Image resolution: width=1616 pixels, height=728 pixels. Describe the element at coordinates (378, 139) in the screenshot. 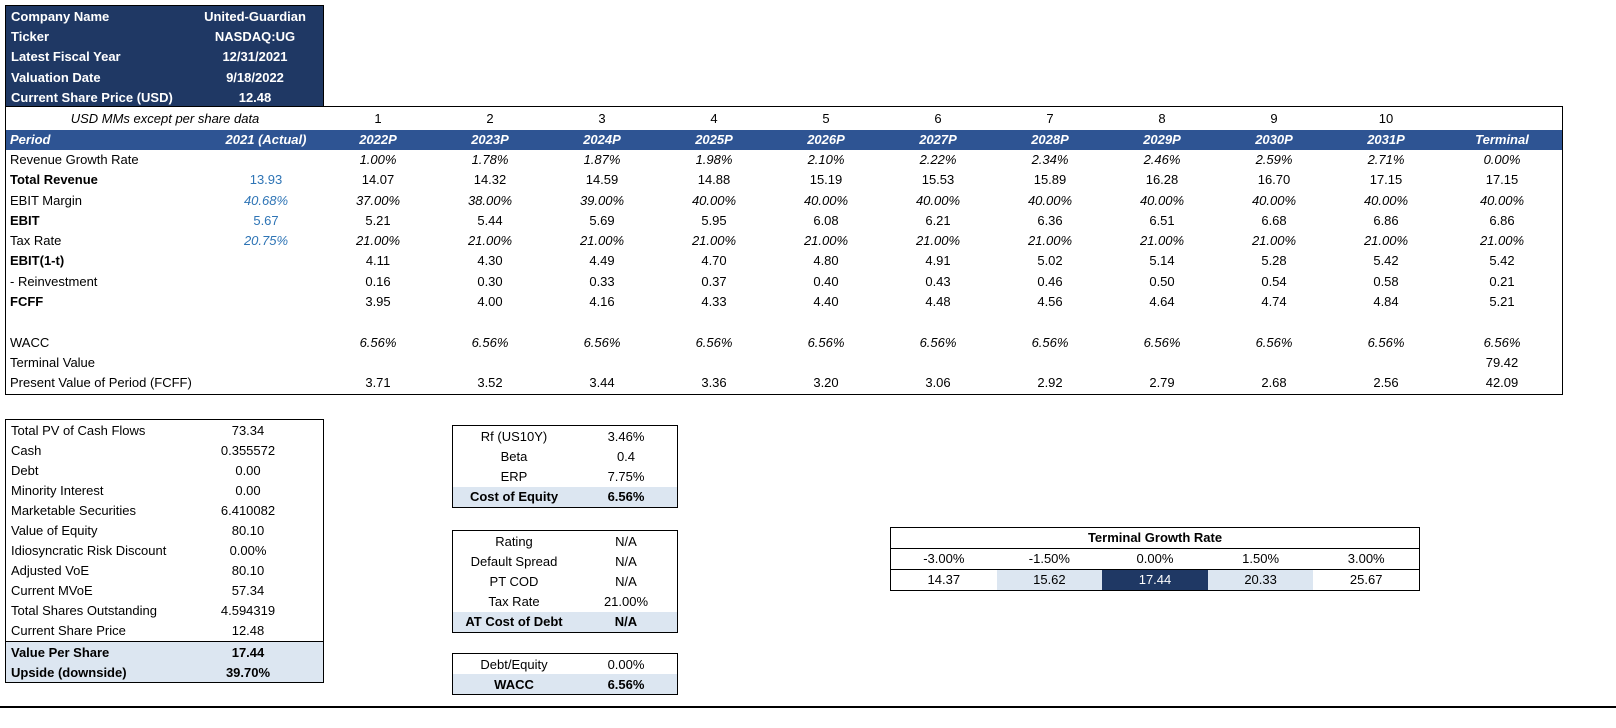

I see `period-header-cell: 2022P` at that location.